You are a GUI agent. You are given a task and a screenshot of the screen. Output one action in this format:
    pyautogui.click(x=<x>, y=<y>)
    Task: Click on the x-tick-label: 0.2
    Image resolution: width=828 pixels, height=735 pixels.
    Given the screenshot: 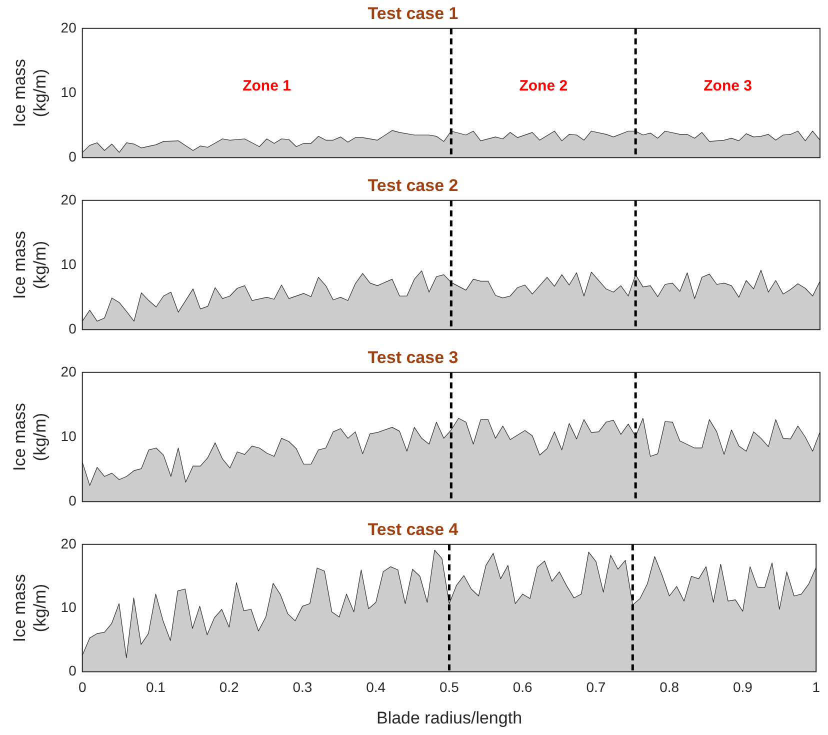 What is the action you would take?
    pyautogui.click(x=229, y=687)
    